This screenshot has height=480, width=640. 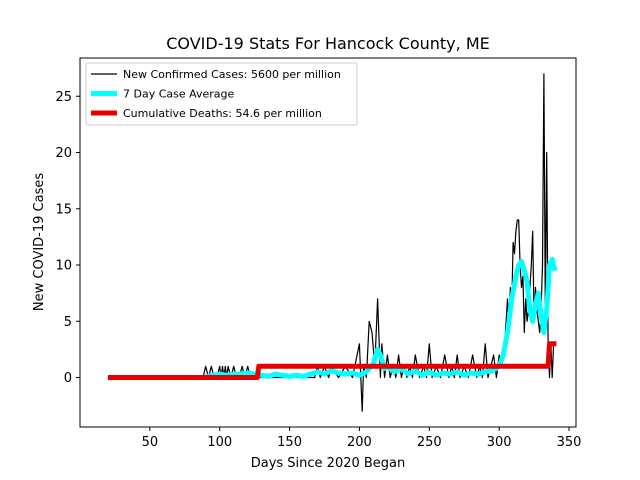 I want to click on x-tick-label: 50, so click(x=150, y=442).